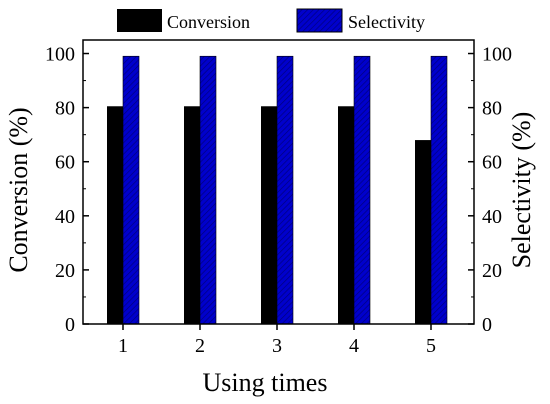 Image resolution: width=550 pixels, height=404 pixels. What do you see at coordinates (319, 20) in the screenshot?
I see `legend-swatch-selectivity` at bounding box center [319, 20].